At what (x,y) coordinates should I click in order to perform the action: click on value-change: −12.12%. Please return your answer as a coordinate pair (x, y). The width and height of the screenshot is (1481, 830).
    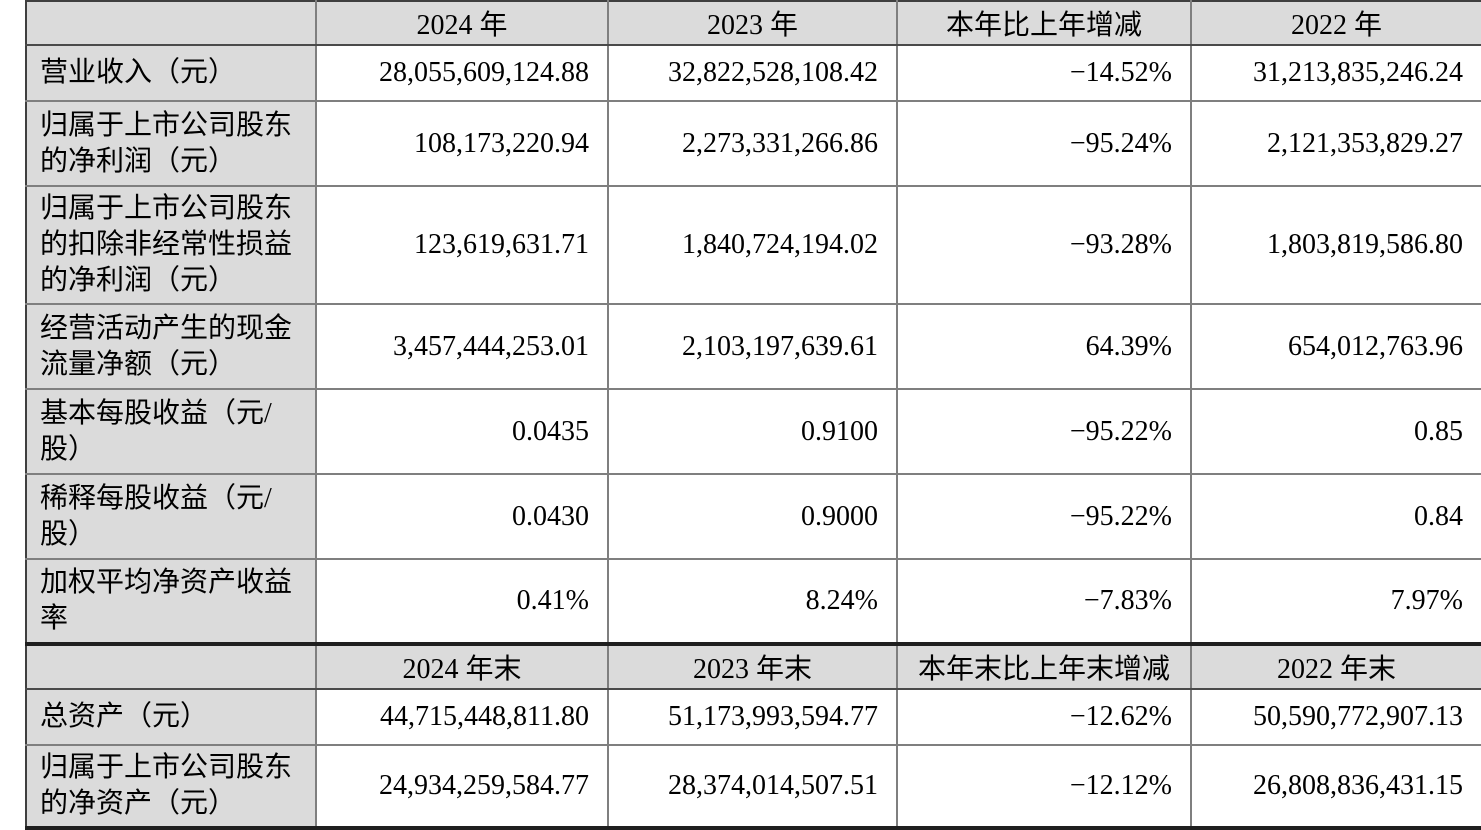
    Looking at the image, I should click on (1044, 787).